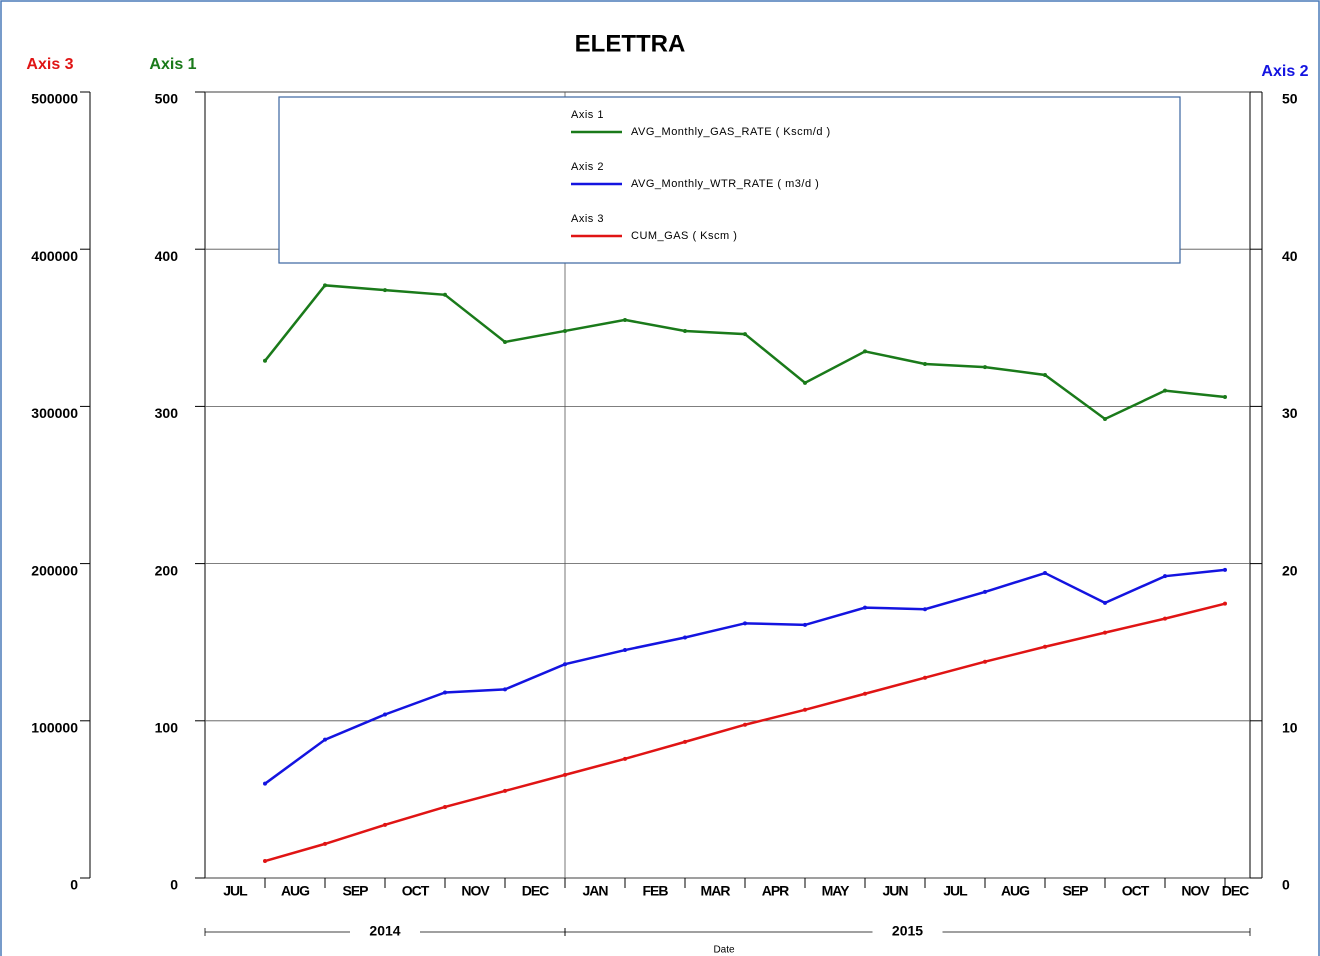  Describe the element at coordinates (1290, 256) in the screenshot. I see `y2-tick-label: 40` at that location.